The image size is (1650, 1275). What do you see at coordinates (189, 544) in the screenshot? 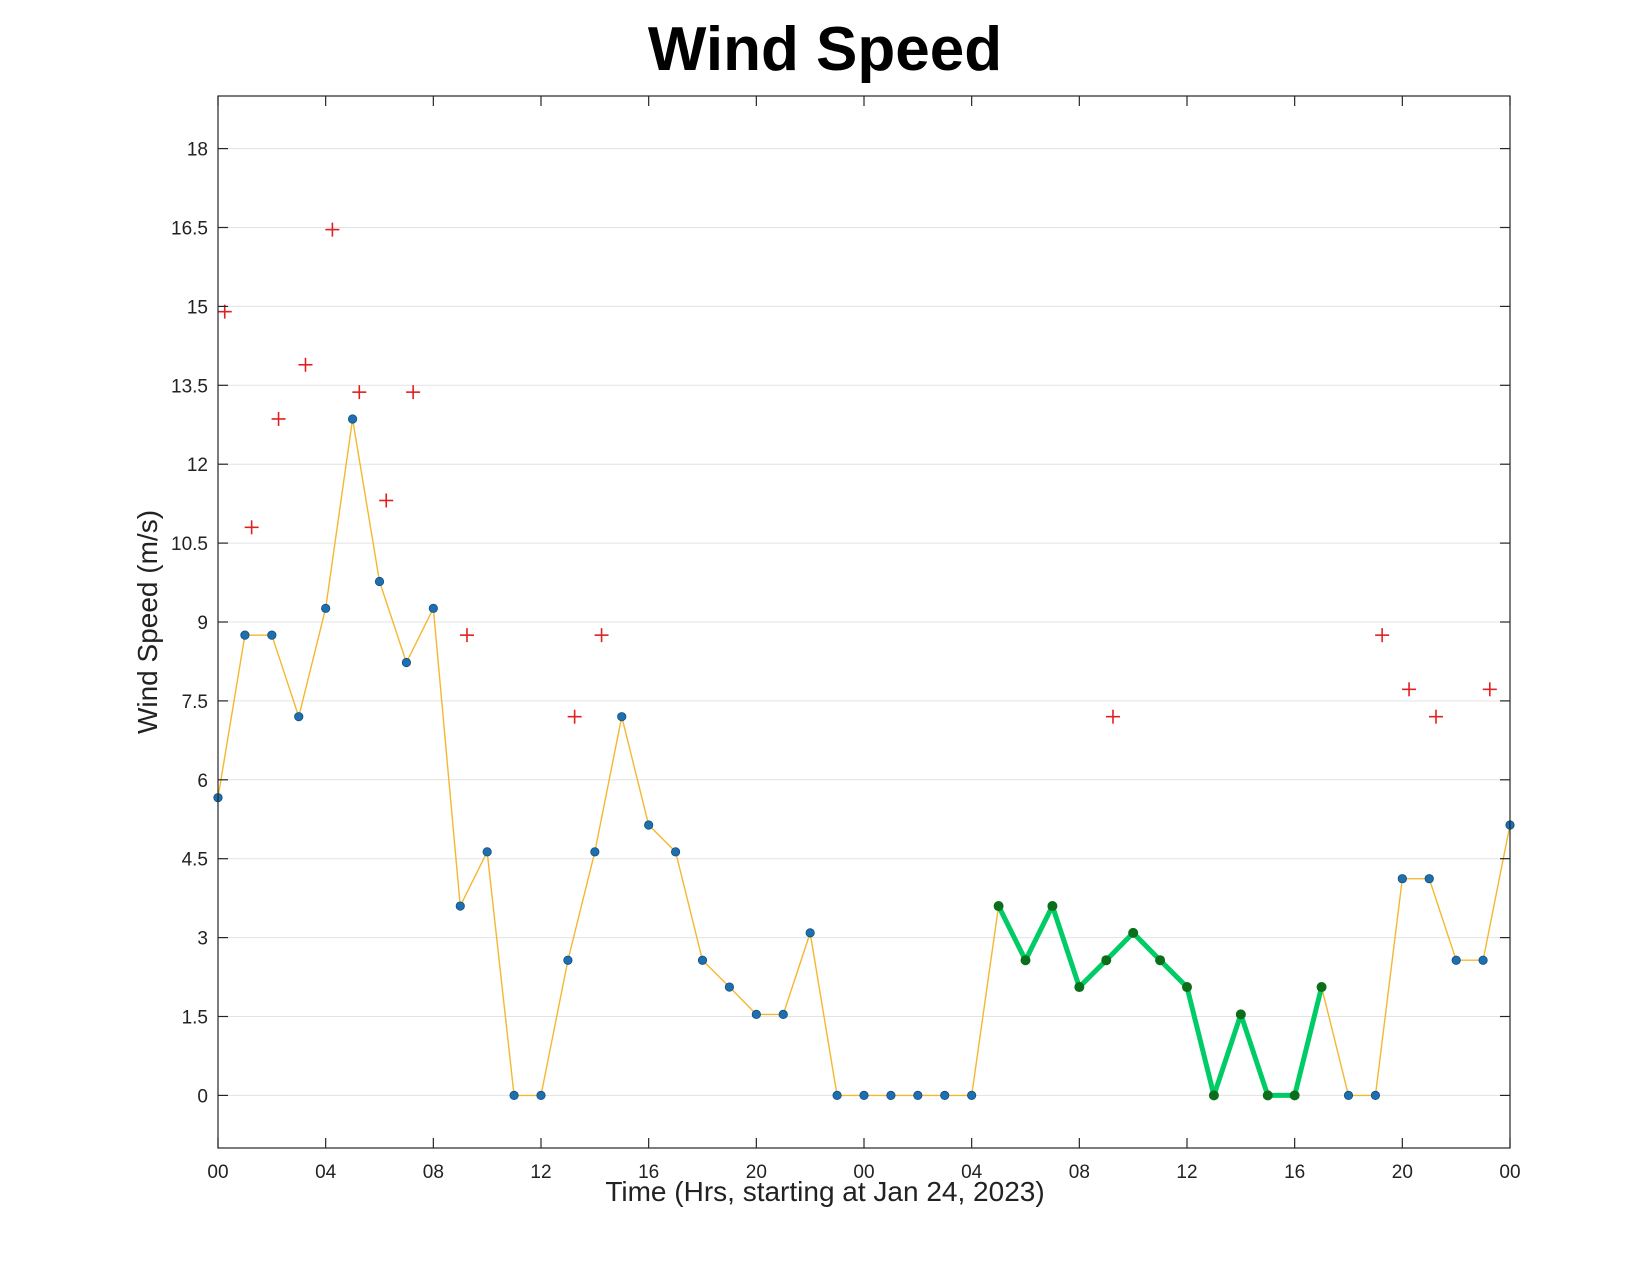
I see `y-tick-label: 10.5` at bounding box center [189, 544].